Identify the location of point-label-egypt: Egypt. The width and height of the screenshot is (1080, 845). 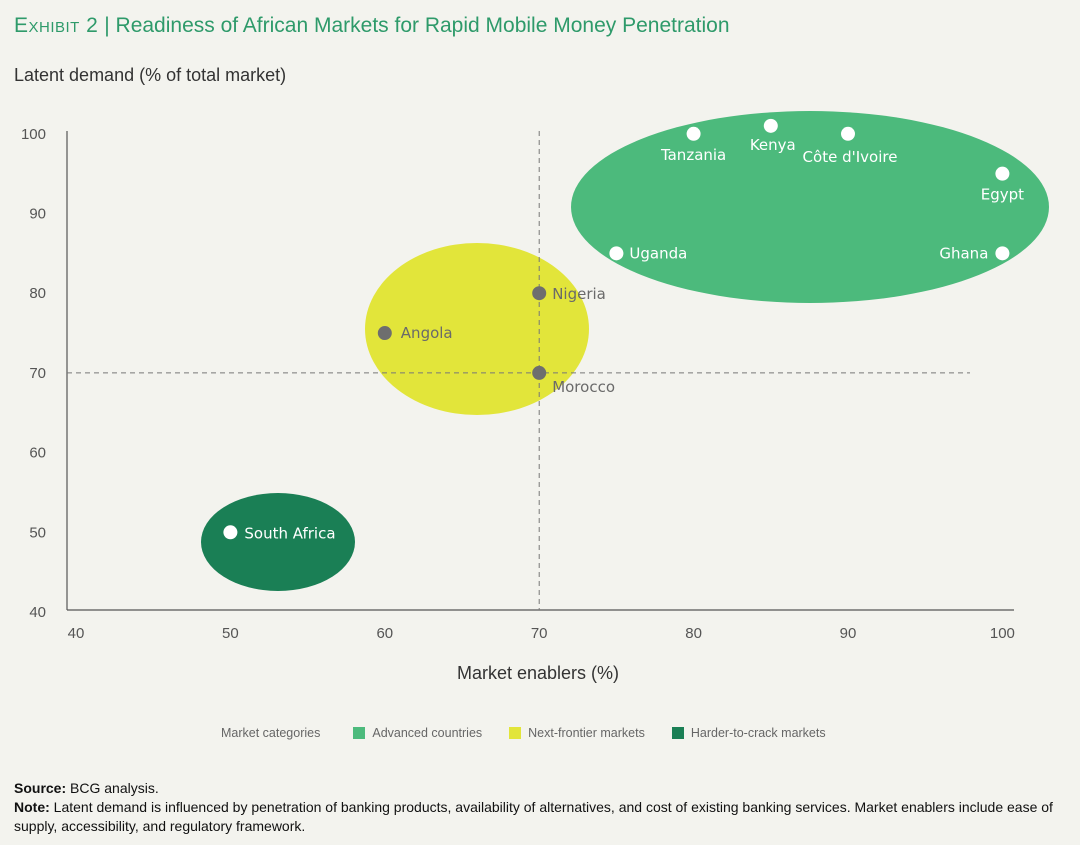
(1002, 195).